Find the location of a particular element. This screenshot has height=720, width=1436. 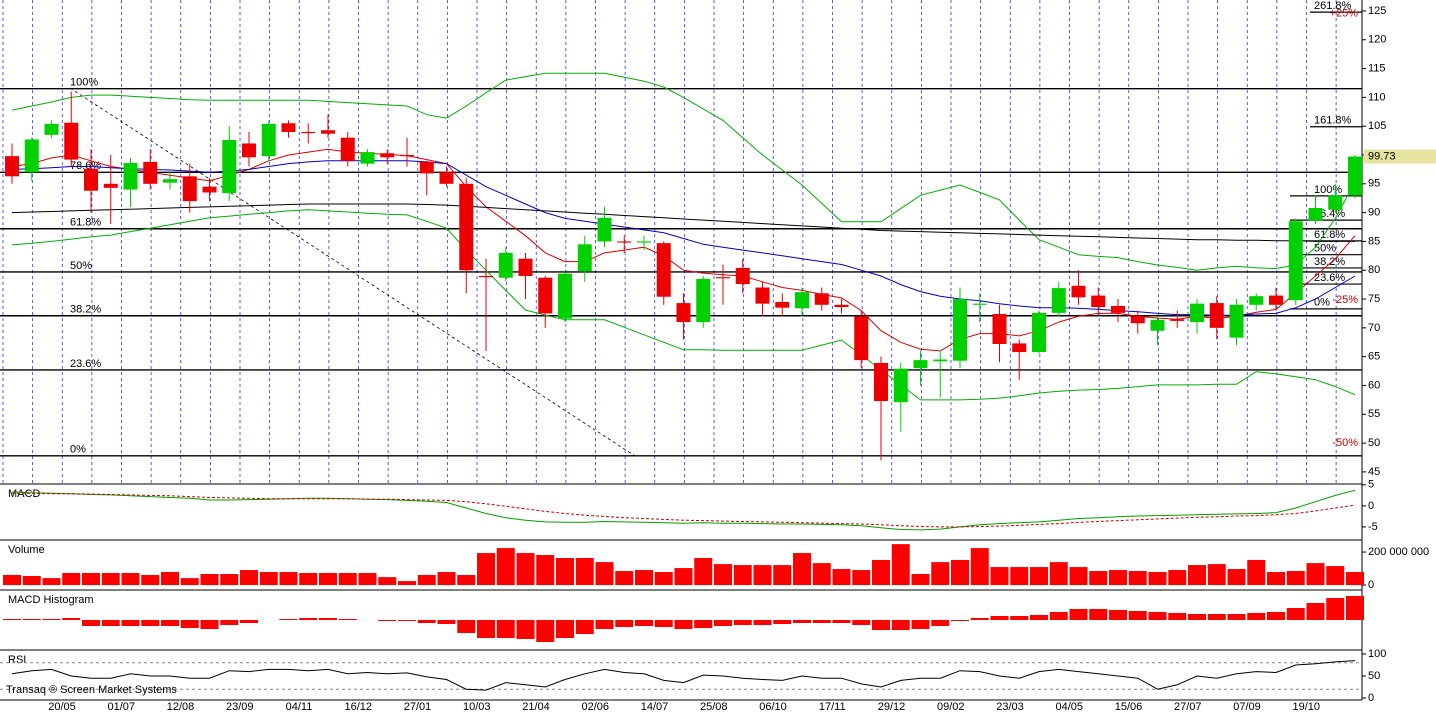

x-tick-label: 19/10 is located at coordinates (1306, 707).